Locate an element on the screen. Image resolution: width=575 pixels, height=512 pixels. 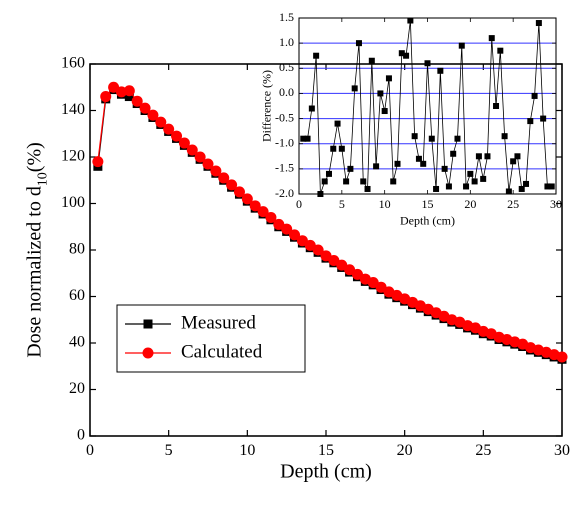
y-tick-label: 0 is located at coordinates (81, 435).